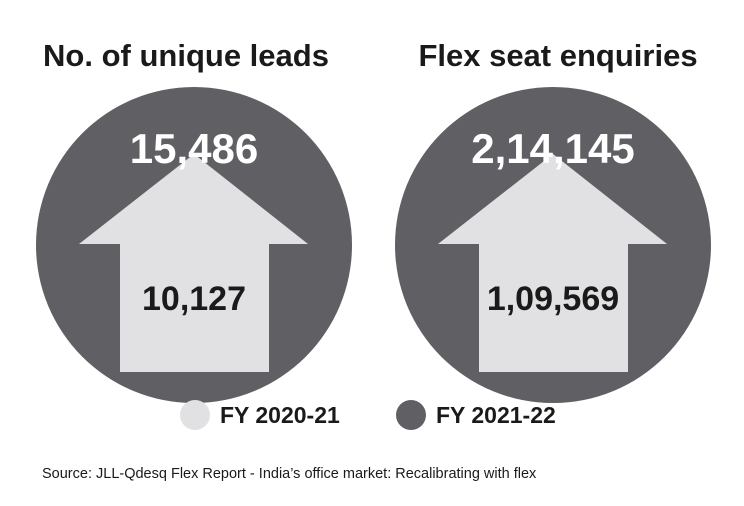 The height and width of the screenshot is (506, 744). Describe the element at coordinates (496, 414) in the screenshot. I see `legend-label: FY 2021-22` at that location.